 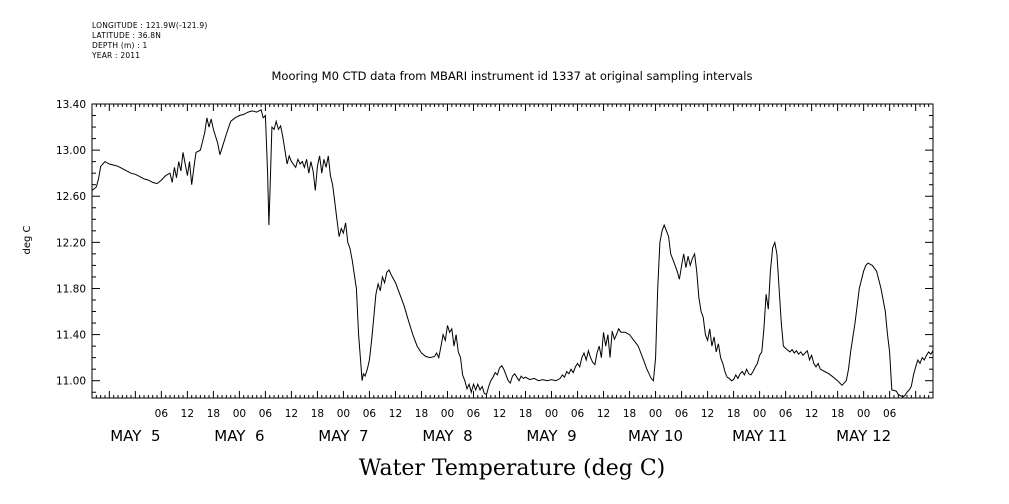 What do you see at coordinates (150, 25) in the screenshot?
I see `longitude-label: LONGITUDE : 121.9W(-121.9)` at bounding box center [150, 25].